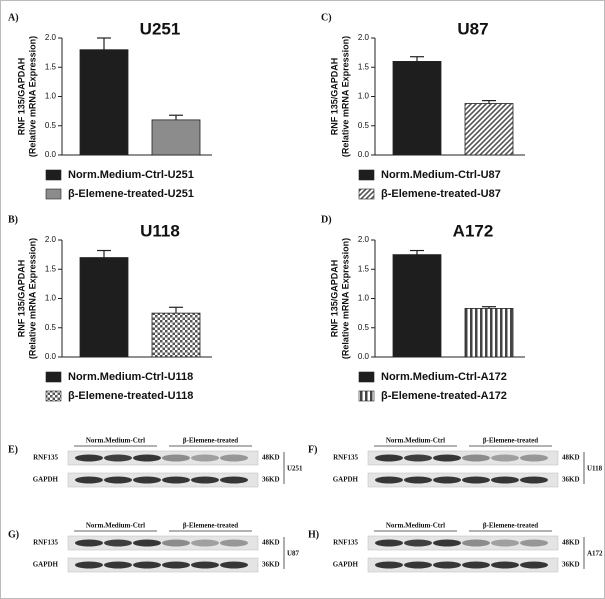 This screenshot has height=599, width=605. Describe the element at coordinates (312, 449) in the screenshot. I see `panel-label: F)` at that location.